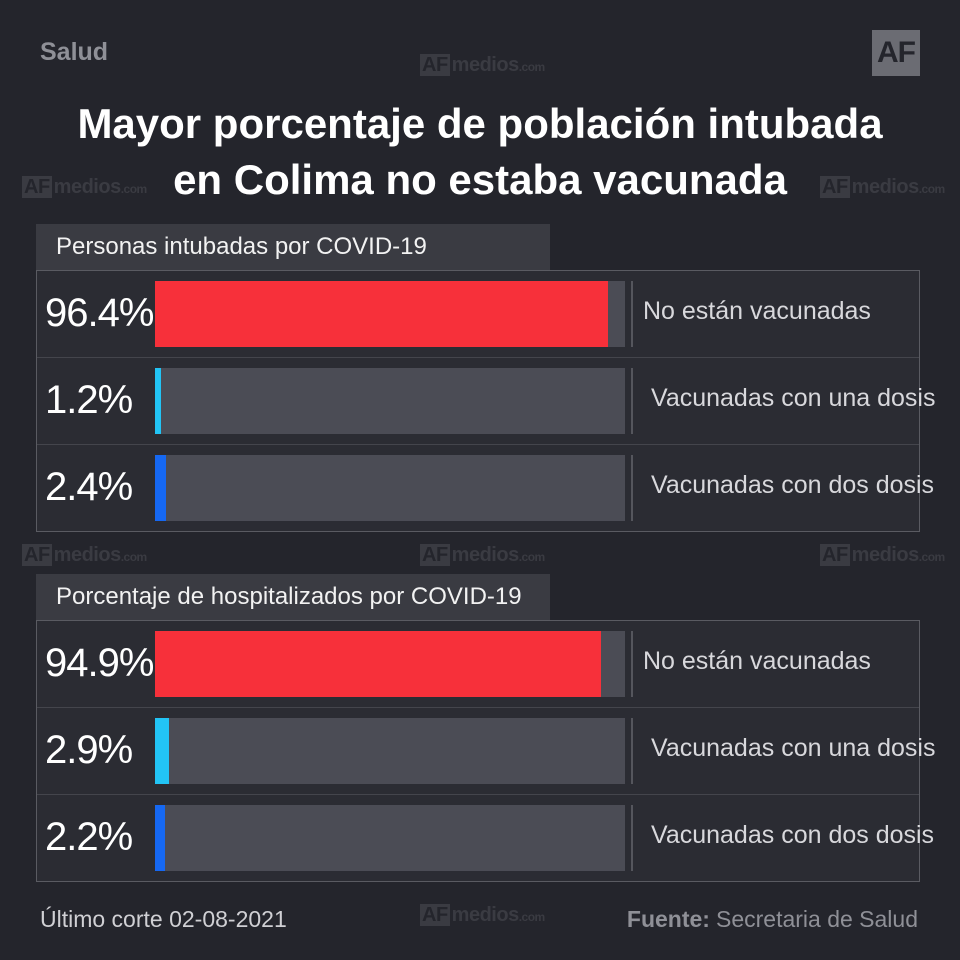 The width and height of the screenshot is (960, 960). What do you see at coordinates (816, 919) in the screenshot?
I see `source-value: Secretaria de Salud` at bounding box center [816, 919].